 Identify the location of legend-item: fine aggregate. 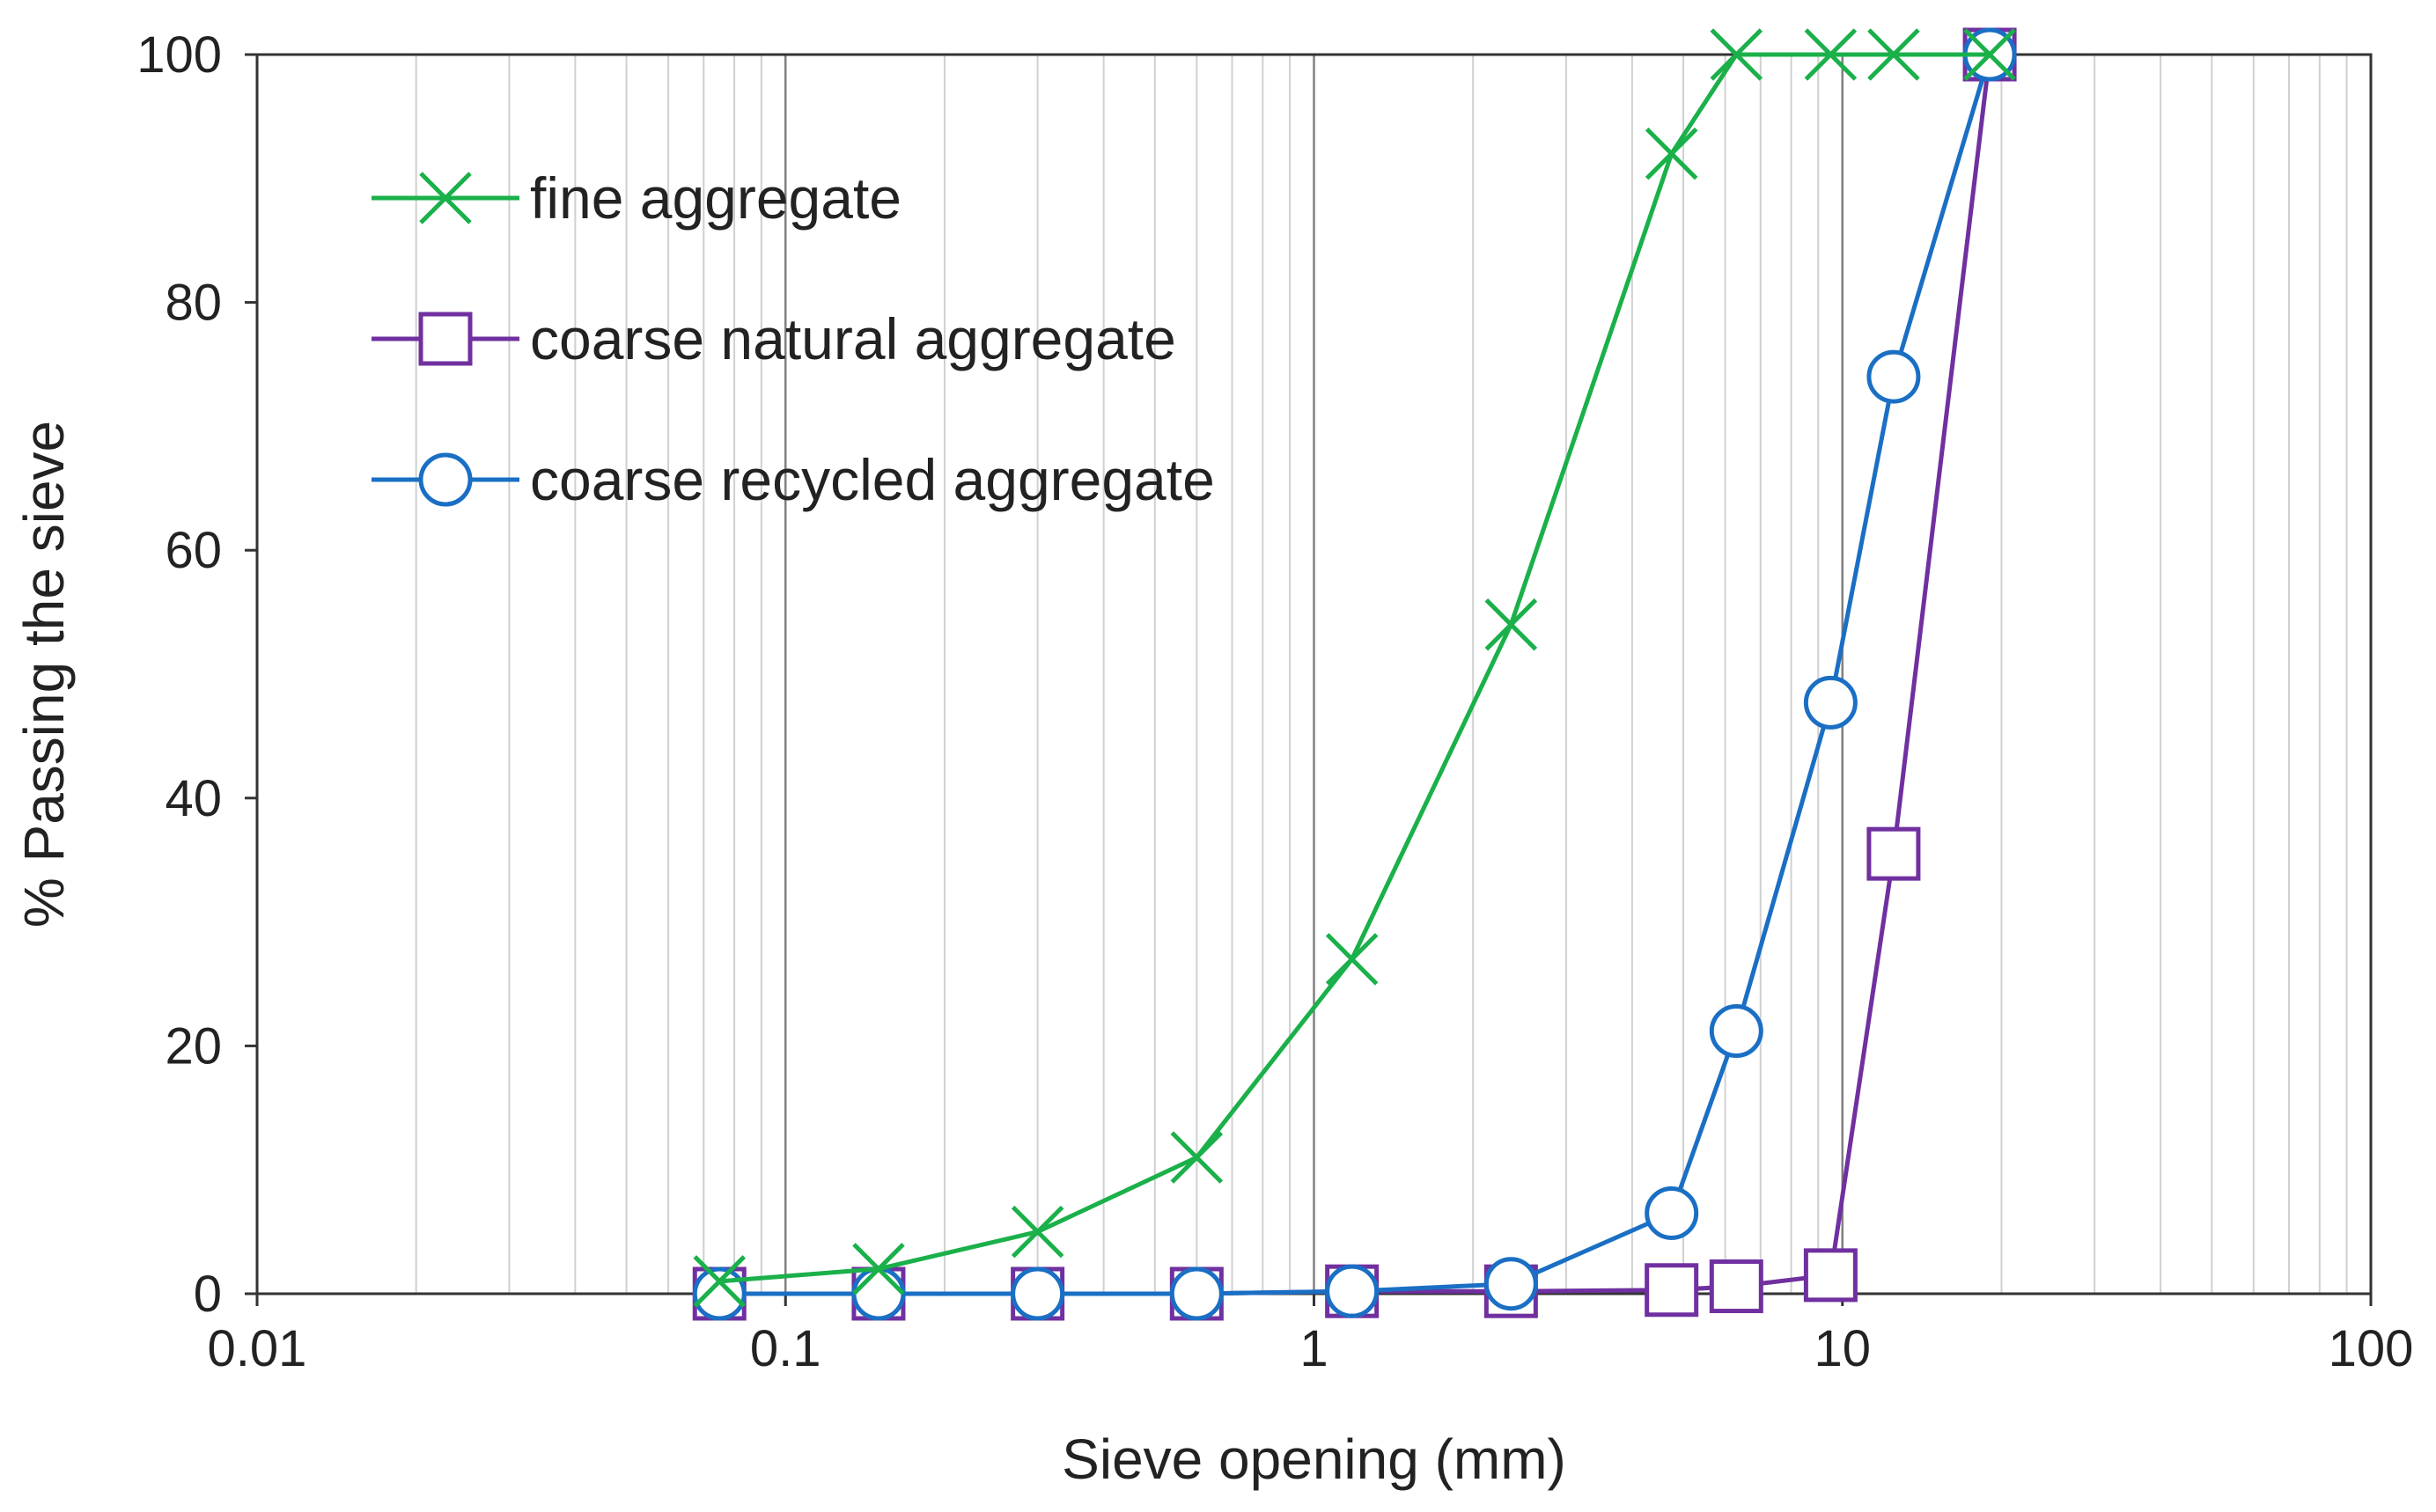
(637, 198).